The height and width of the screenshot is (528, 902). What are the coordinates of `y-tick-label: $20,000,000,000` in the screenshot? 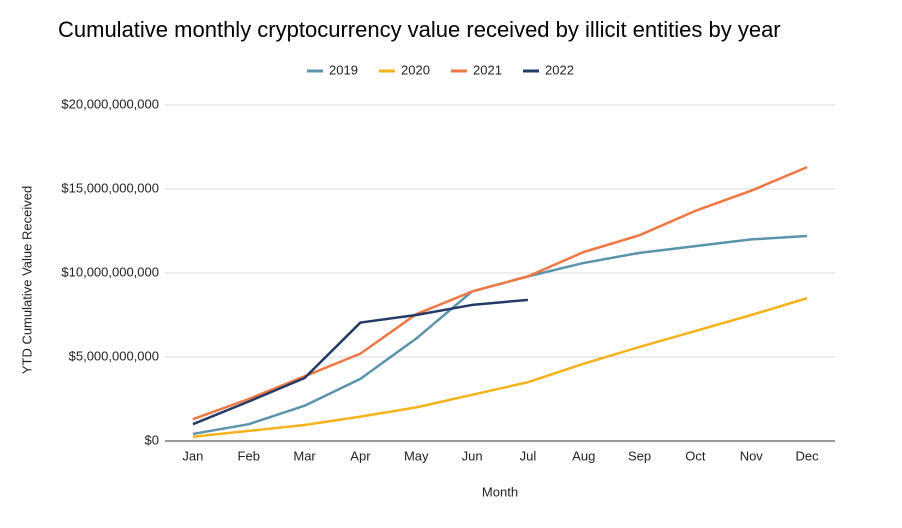 It's located at (110, 103).